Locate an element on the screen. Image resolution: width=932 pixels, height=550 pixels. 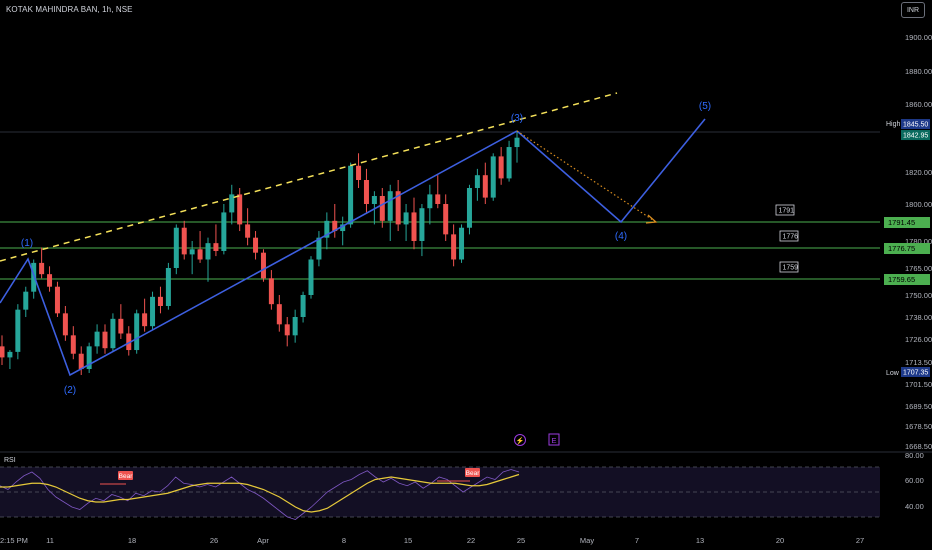
time-tick-label: 11 is located at coordinates (50, 540).